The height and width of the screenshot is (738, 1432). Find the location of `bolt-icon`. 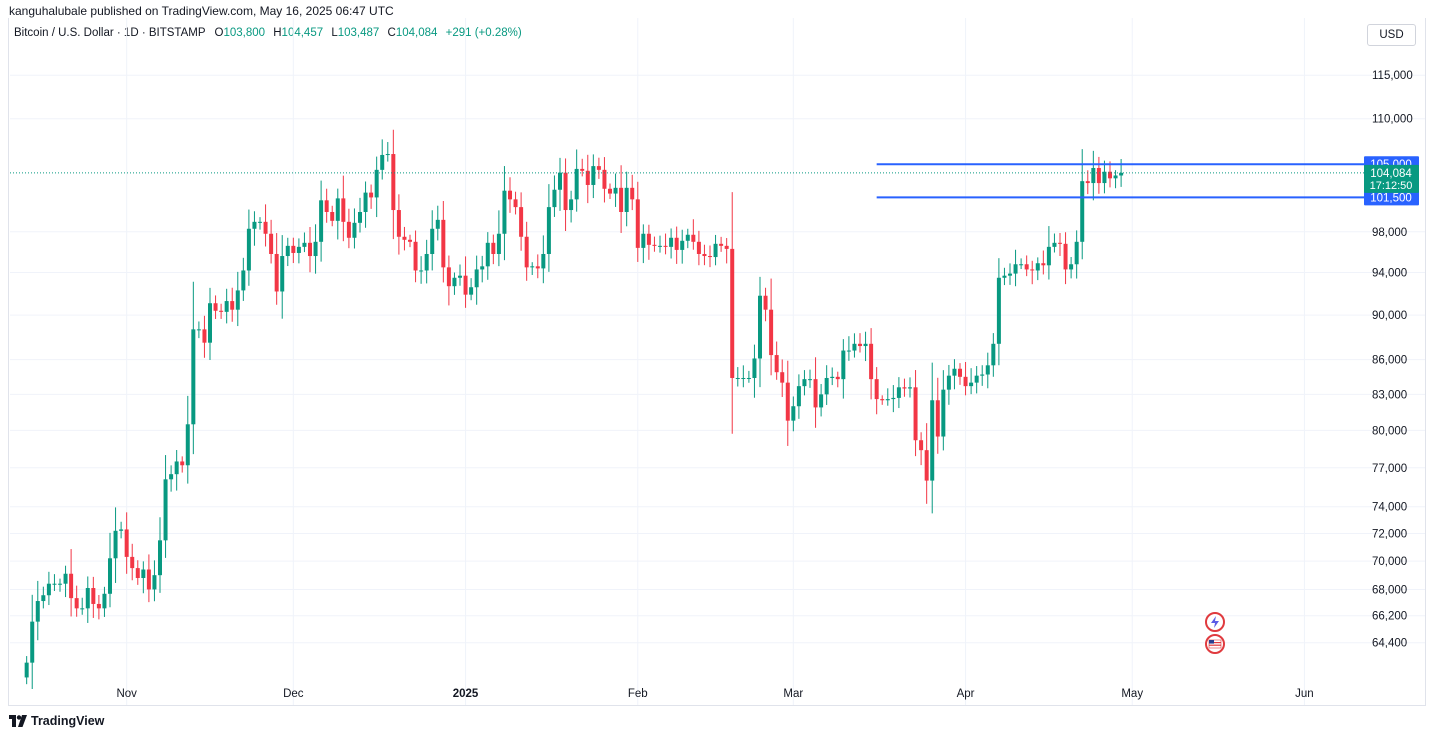

bolt-icon is located at coordinates (1215, 622).